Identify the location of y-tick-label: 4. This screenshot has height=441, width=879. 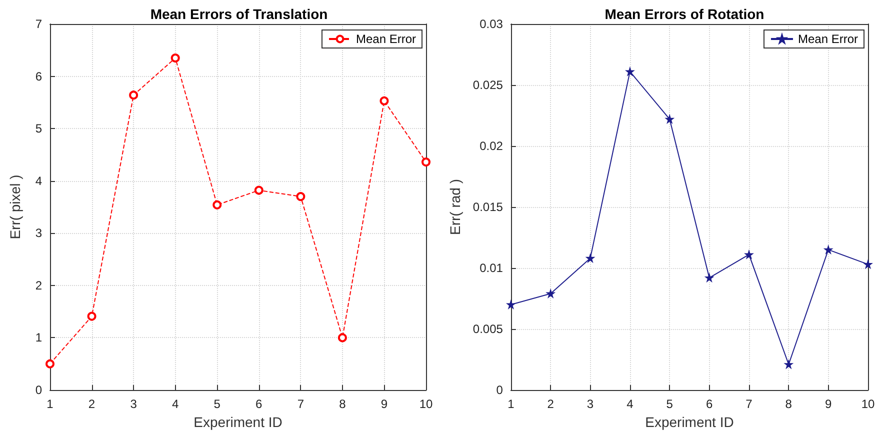
(38, 181).